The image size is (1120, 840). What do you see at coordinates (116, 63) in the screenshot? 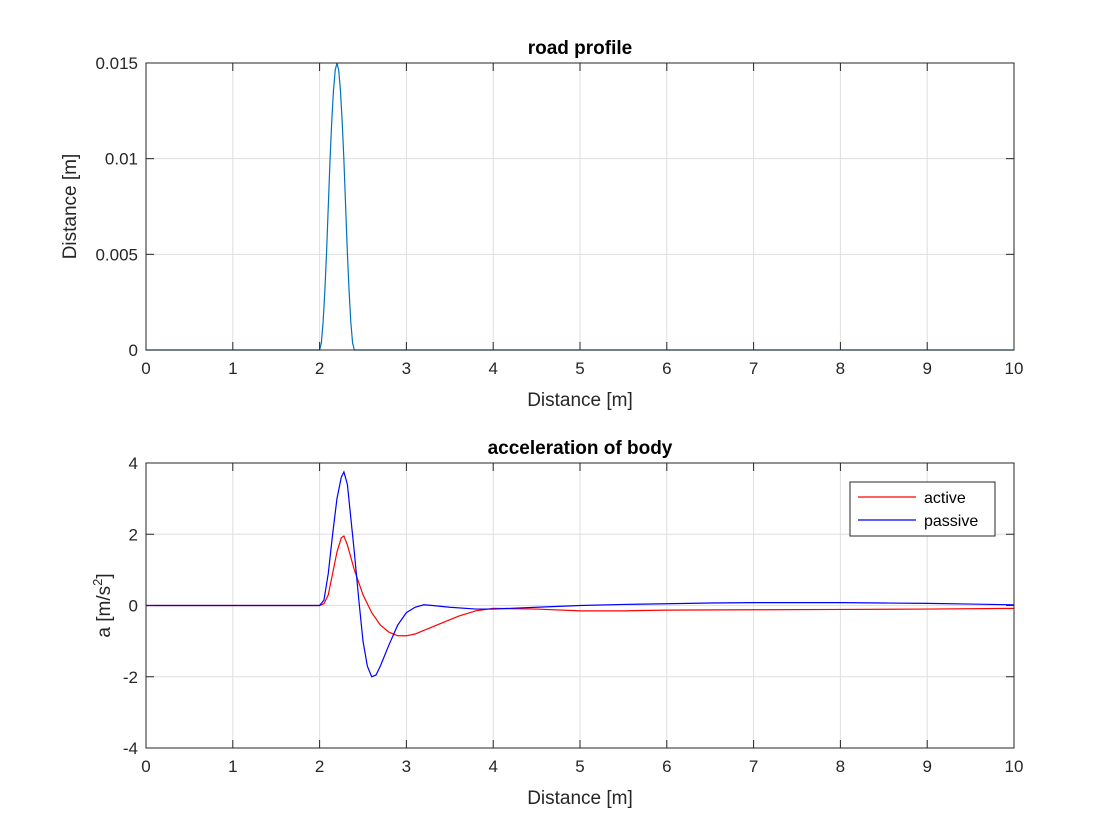
I see `y-tick-label: 0.015` at bounding box center [116, 63].